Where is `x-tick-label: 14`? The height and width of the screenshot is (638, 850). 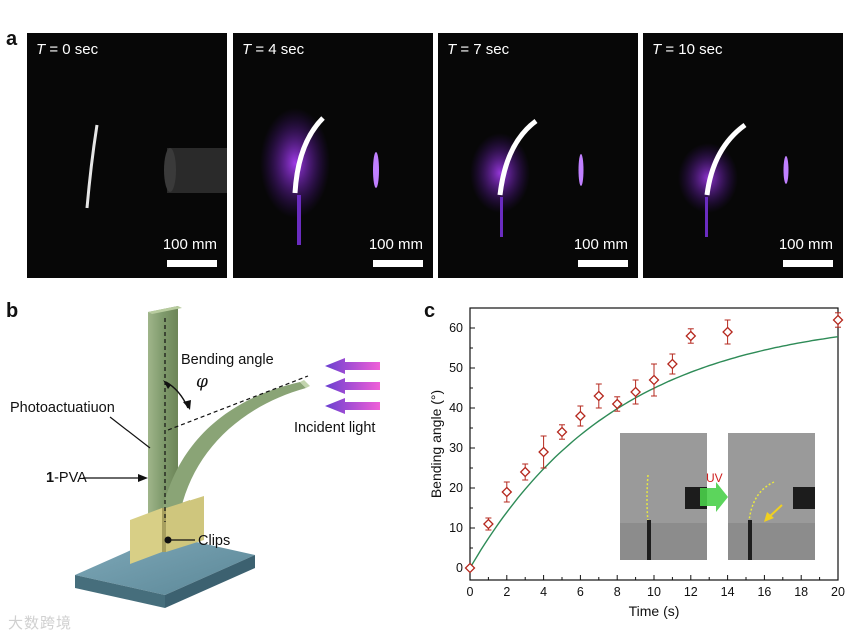
x-tick-label: 14 is located at coordinates (728, 592).